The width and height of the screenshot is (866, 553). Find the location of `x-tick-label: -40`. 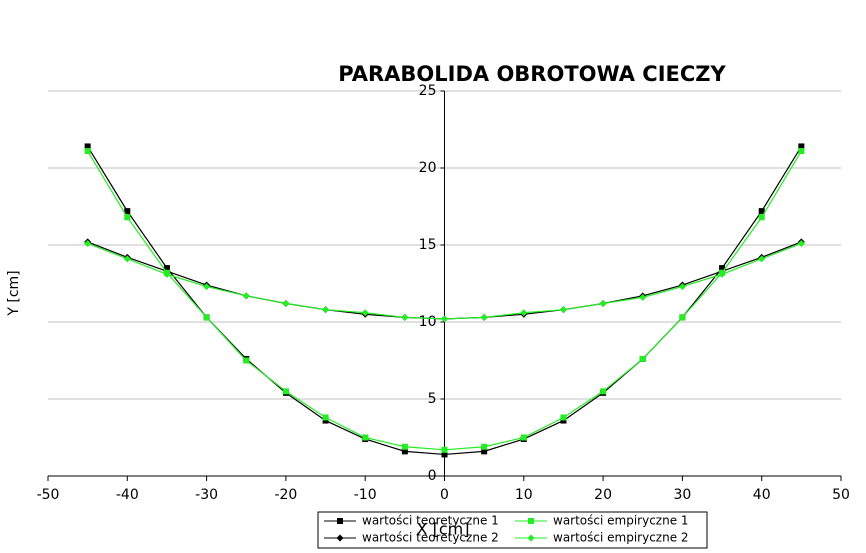

x-tick-label: -40 is located at coordinates (127, 495).